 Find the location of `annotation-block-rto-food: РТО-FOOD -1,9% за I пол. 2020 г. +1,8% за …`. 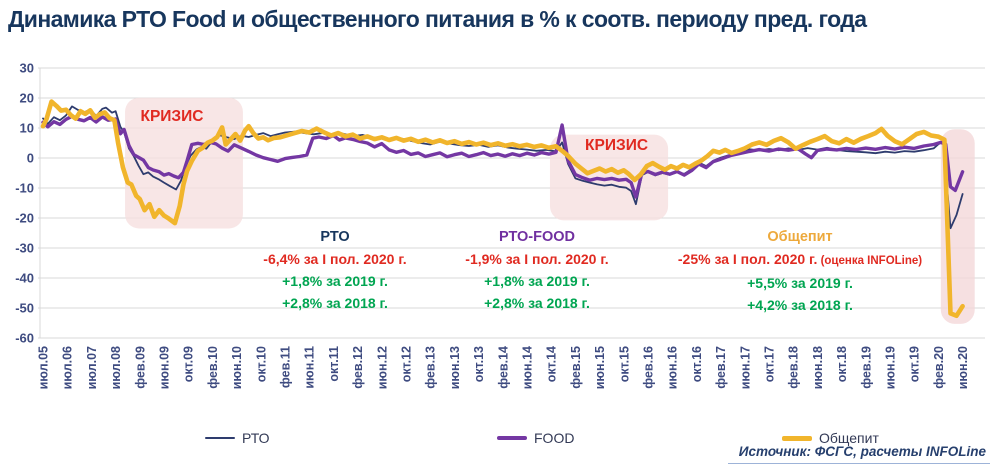

annotation-block-rto-food: РТО-FOOD -1,9% за I пол. 2020 г. +1,8% за … is located at coordinates (536, 270).